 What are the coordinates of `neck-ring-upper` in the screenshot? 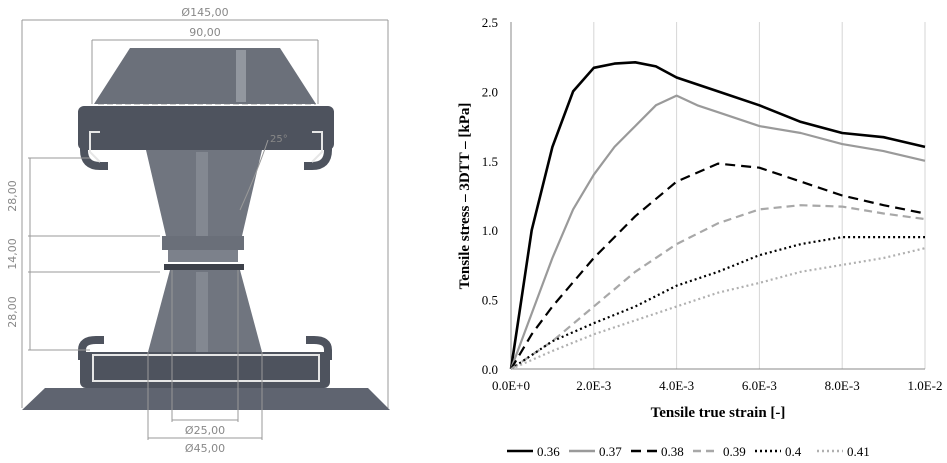 It's located at (203, 243).